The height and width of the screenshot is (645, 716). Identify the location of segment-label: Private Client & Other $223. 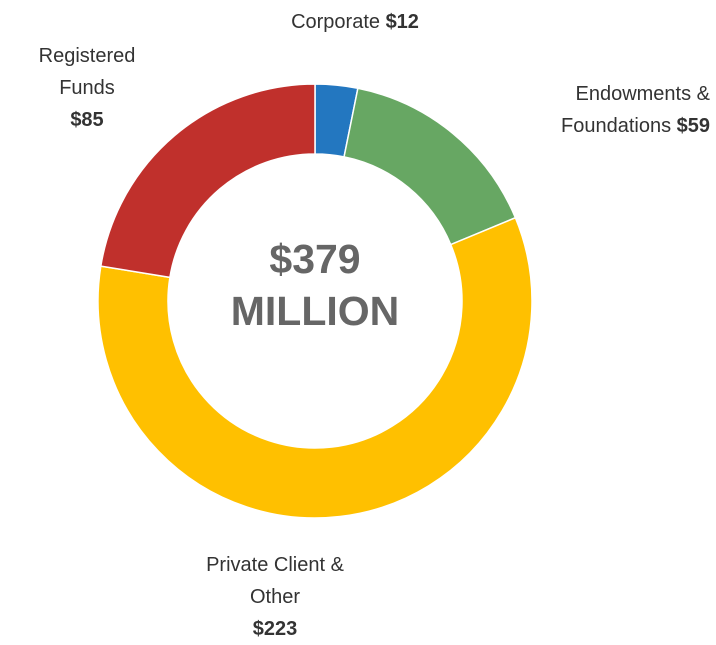
(275, 597).